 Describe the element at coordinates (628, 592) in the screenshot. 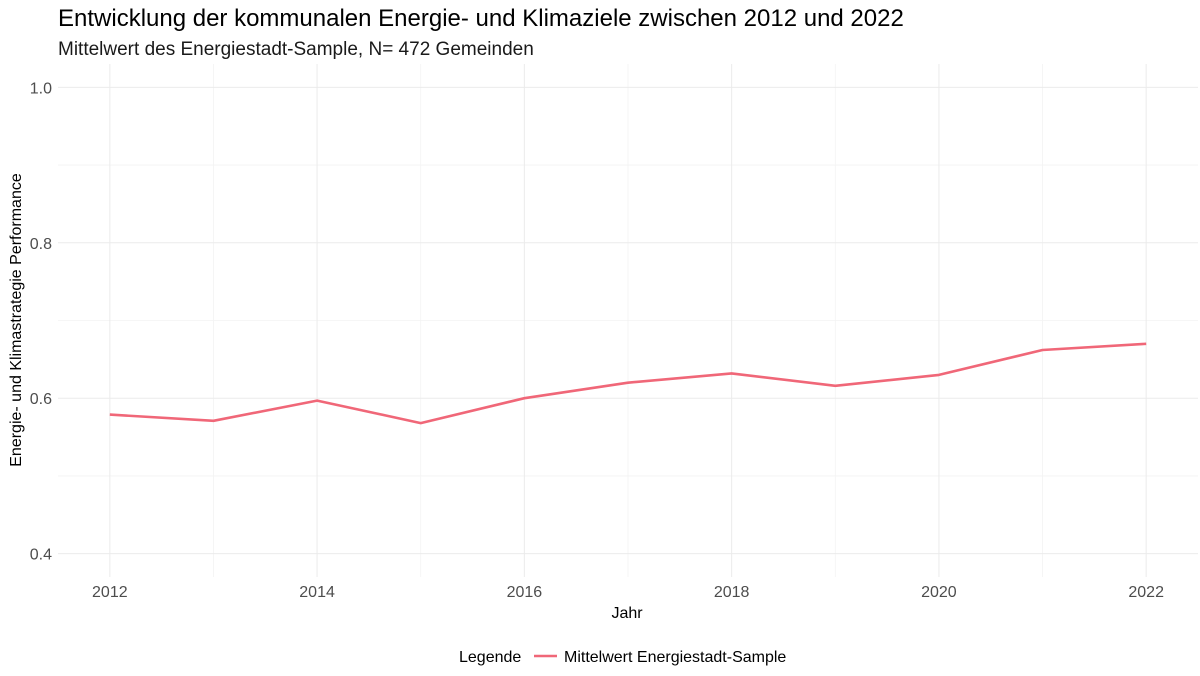

I see `x-axis-ticks: 2012 2014 2016 2018 2020 2022` at that location.